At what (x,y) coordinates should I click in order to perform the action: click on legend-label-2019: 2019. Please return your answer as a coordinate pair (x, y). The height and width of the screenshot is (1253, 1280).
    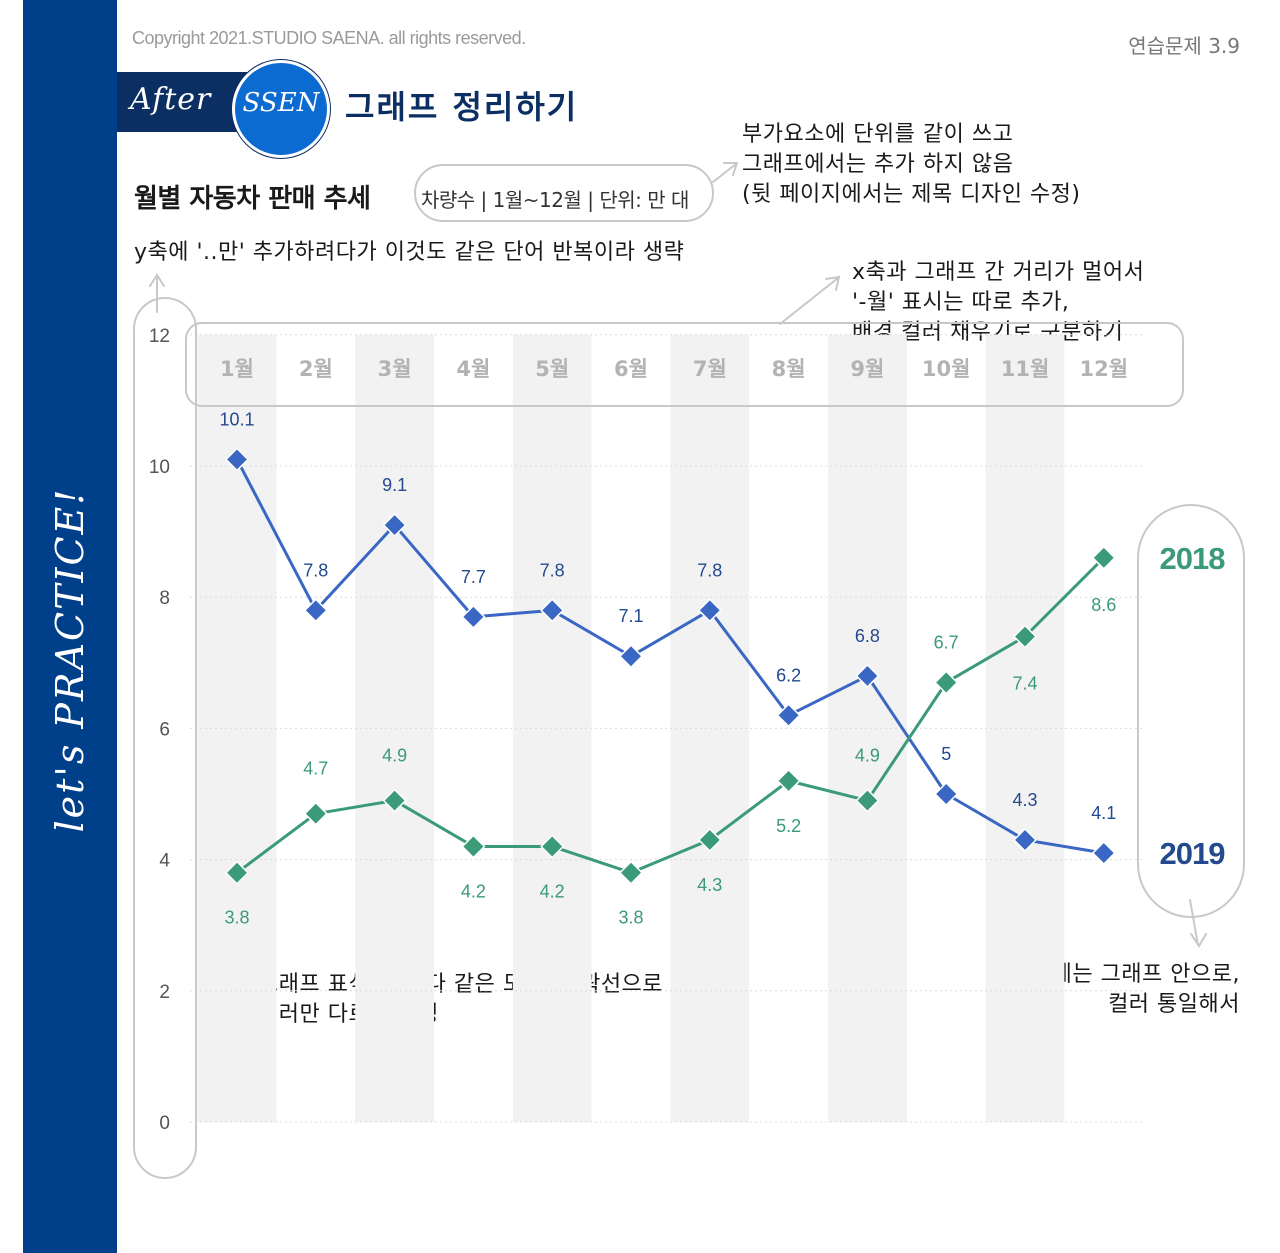
    Looking at the image, I should click on (1193, 853).